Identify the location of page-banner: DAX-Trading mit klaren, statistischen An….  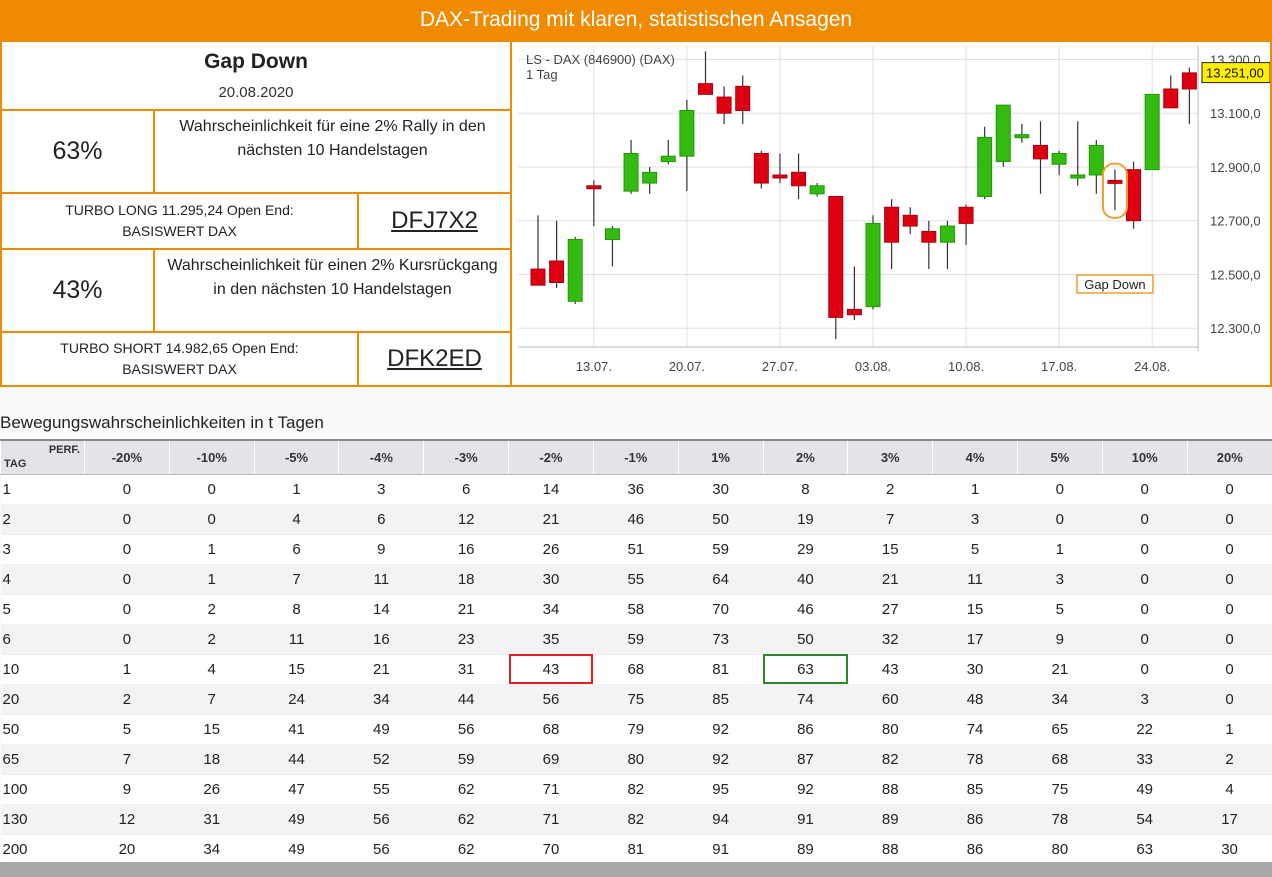
(636, 20).